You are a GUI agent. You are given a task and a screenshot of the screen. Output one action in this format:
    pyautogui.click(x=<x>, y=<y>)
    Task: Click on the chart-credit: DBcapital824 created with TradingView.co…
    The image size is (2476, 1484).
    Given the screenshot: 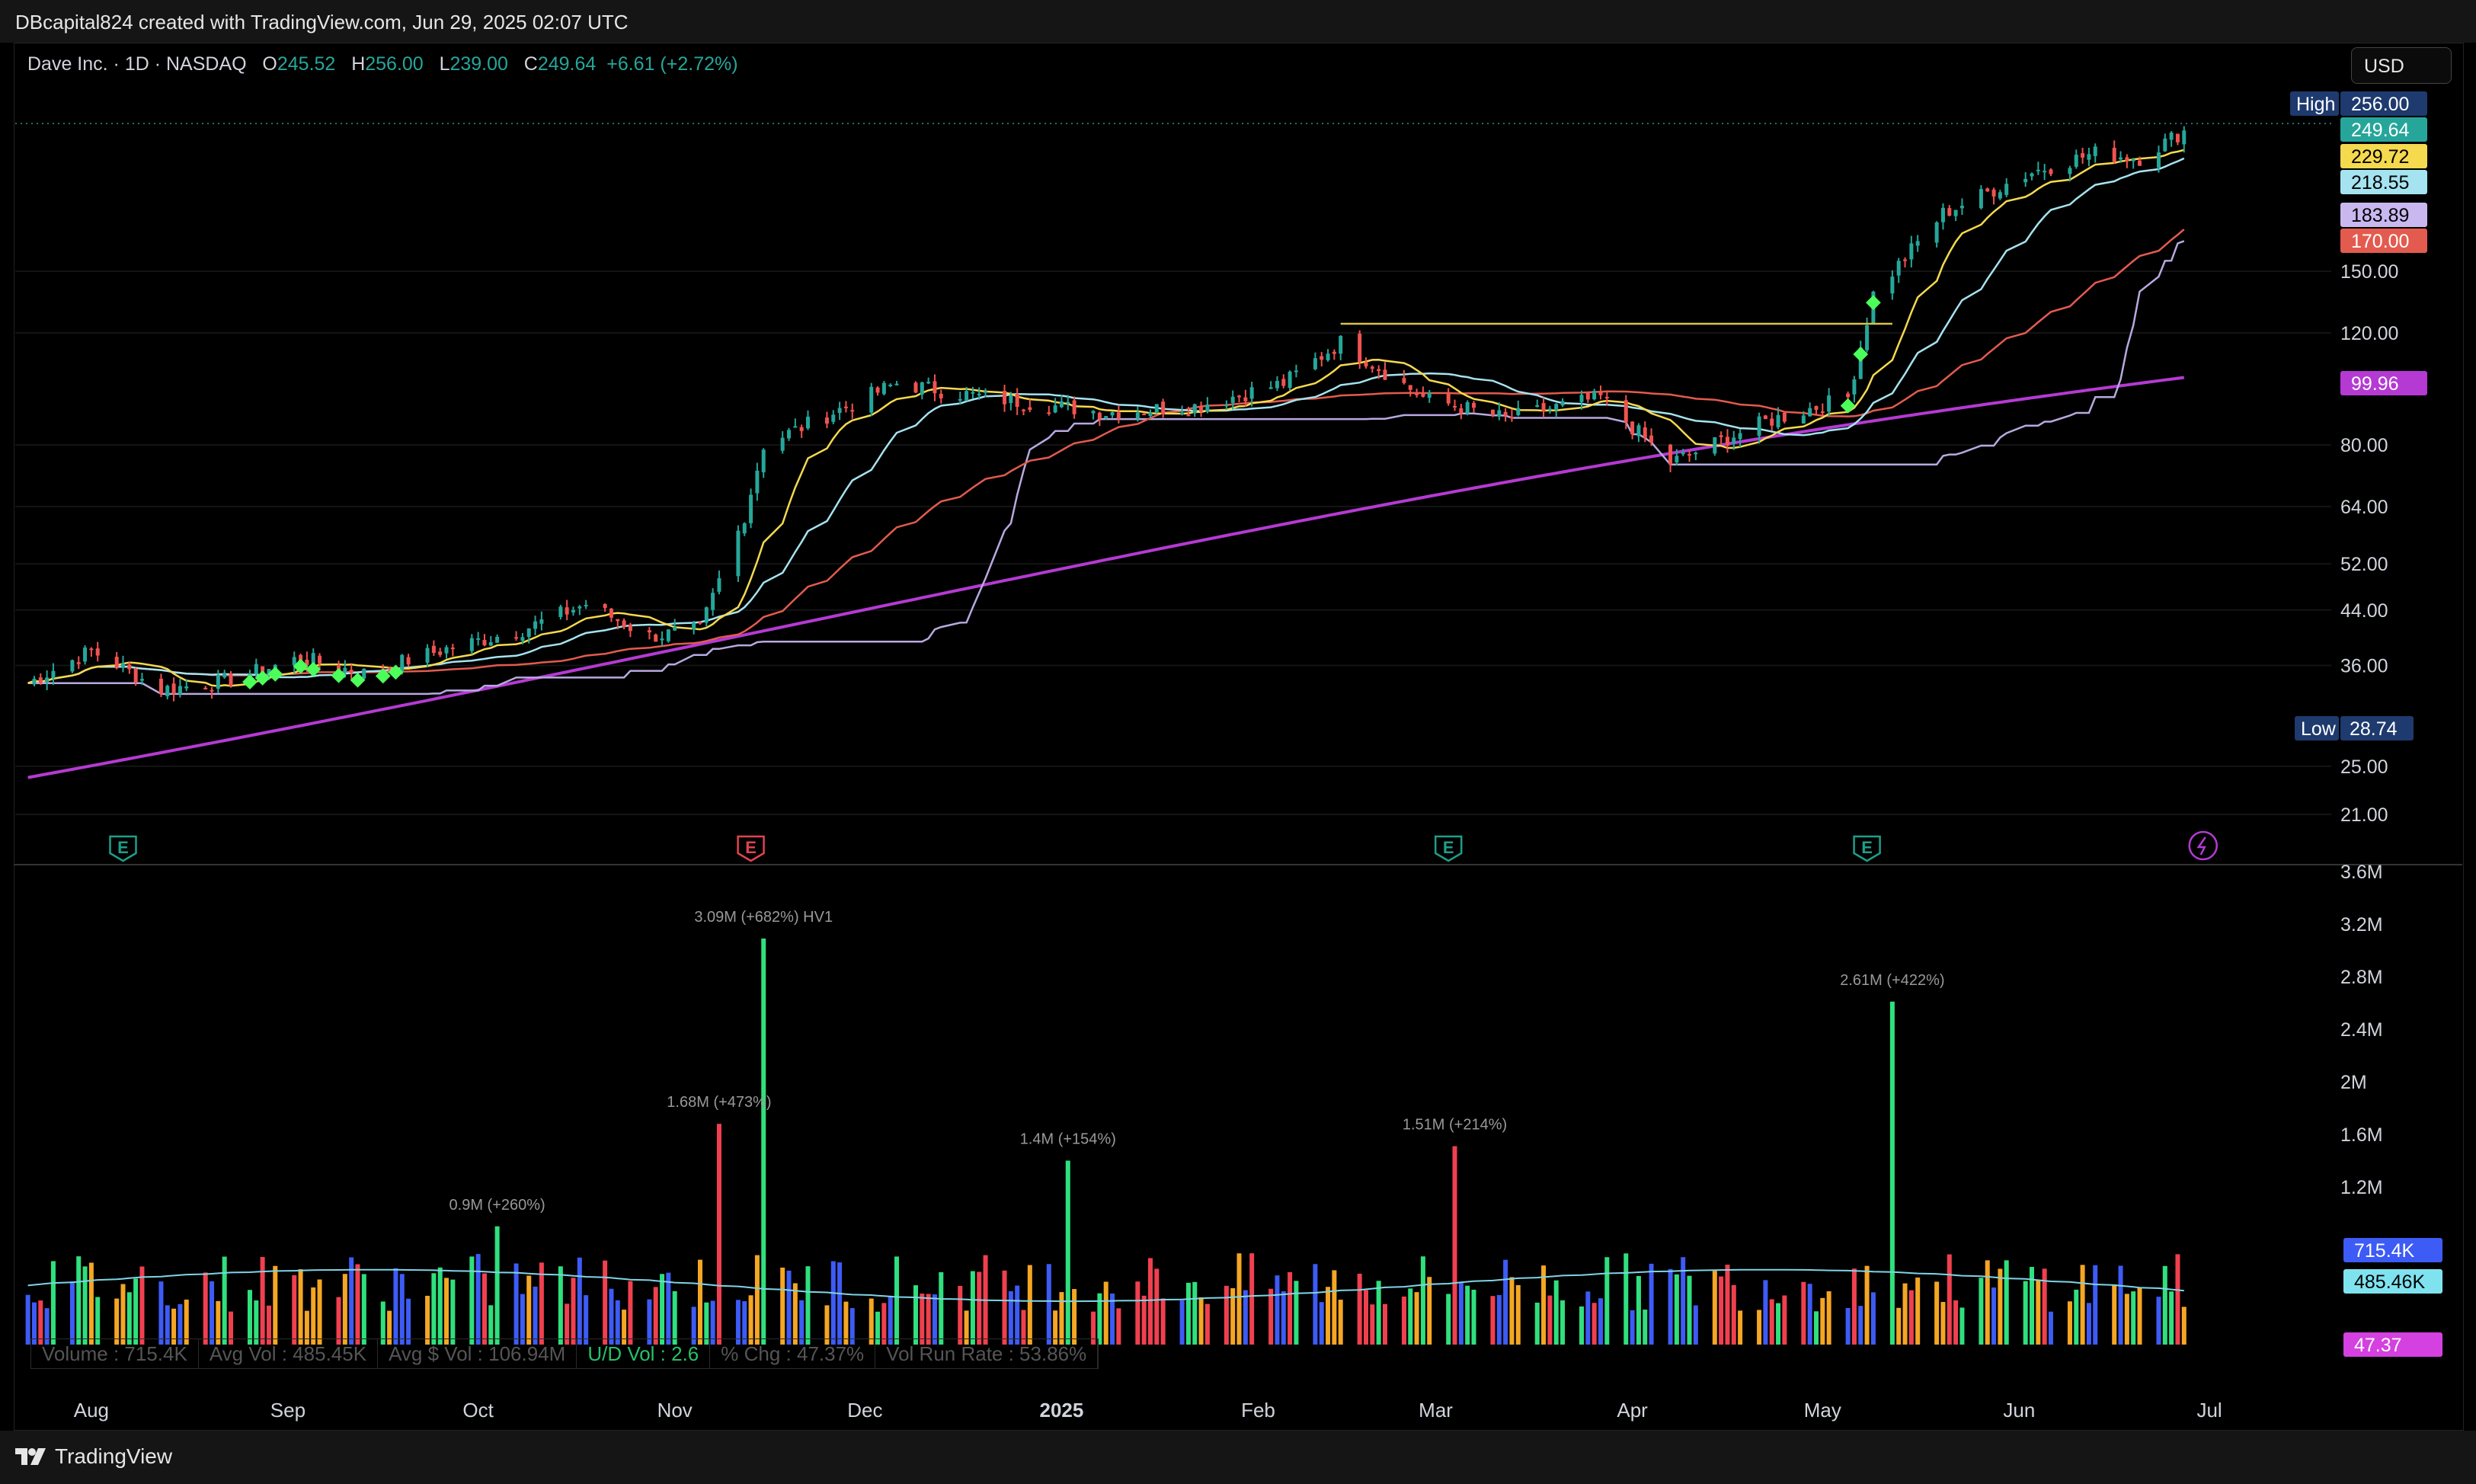 What is the action you would take?
    pyautogui.click(x=322, y=22)
    